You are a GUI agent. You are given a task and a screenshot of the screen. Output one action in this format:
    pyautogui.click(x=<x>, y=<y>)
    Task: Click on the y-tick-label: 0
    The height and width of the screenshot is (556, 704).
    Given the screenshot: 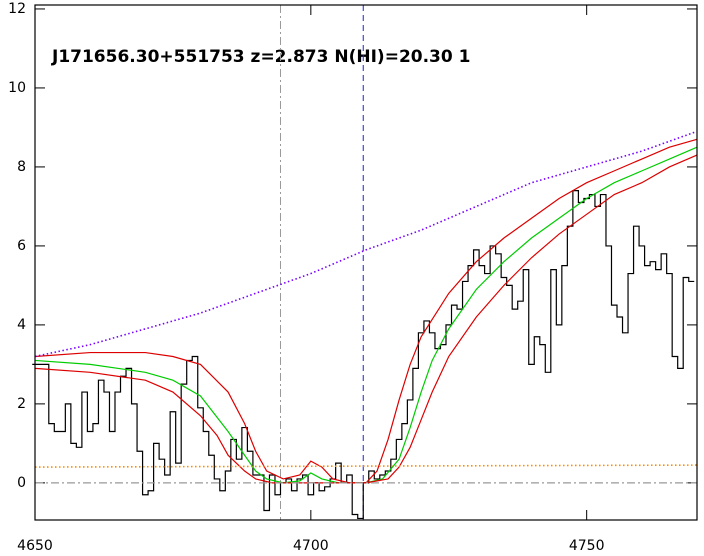 What is the action you would take?
    pyautogui.click(x=21, y=483)
    